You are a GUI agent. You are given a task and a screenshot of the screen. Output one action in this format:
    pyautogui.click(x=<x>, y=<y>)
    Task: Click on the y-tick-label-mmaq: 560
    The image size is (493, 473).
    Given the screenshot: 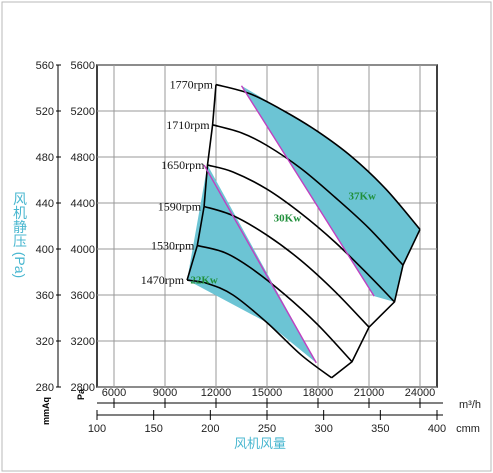 What is the action you would take?
    pyautogui.click(x=45, y=66)
    